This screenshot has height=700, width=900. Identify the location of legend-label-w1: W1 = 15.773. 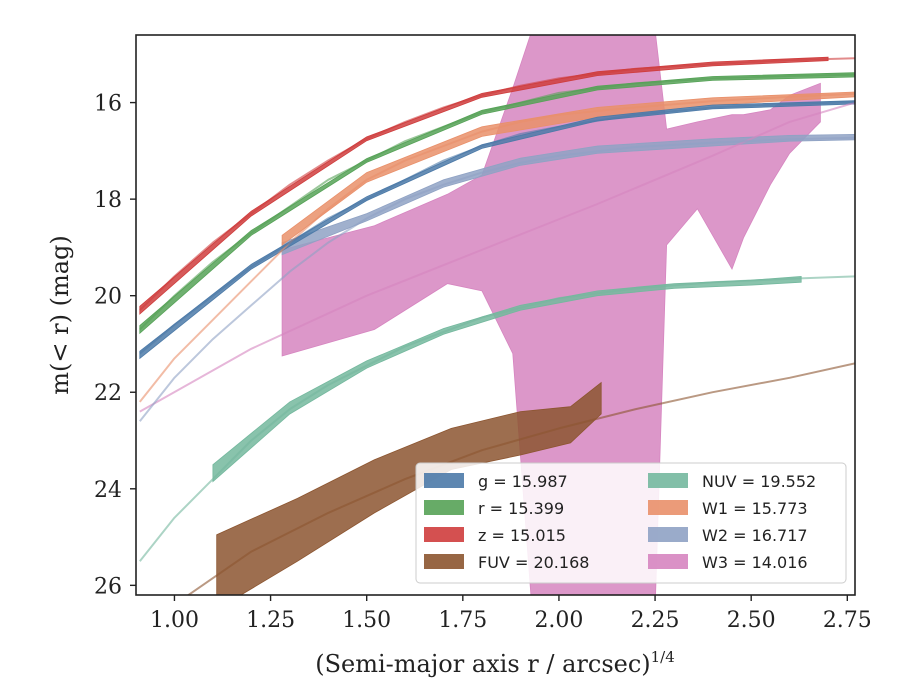
(755, 508).